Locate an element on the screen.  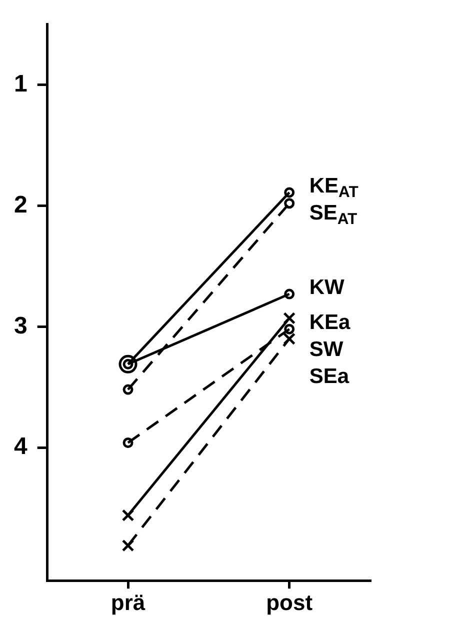
x-tick-label: prä is located at coordinates (128, 602).